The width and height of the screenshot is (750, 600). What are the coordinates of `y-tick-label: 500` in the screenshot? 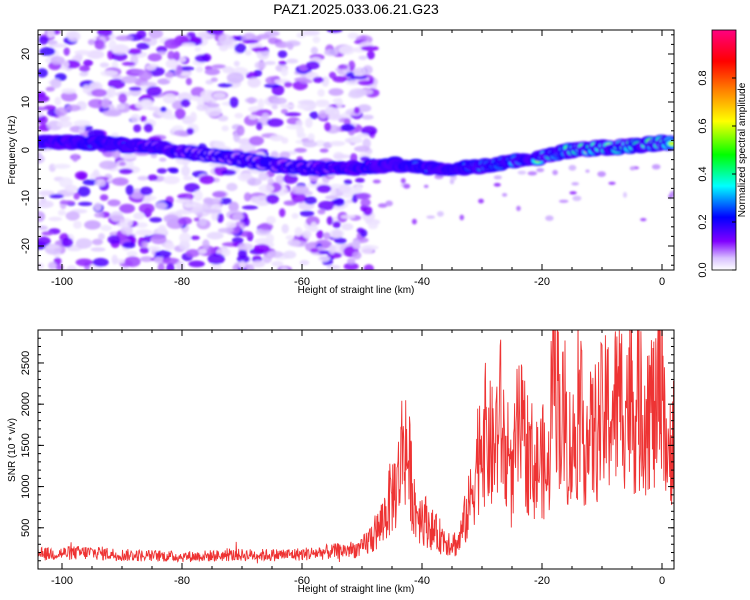 It's located at (26, 528).